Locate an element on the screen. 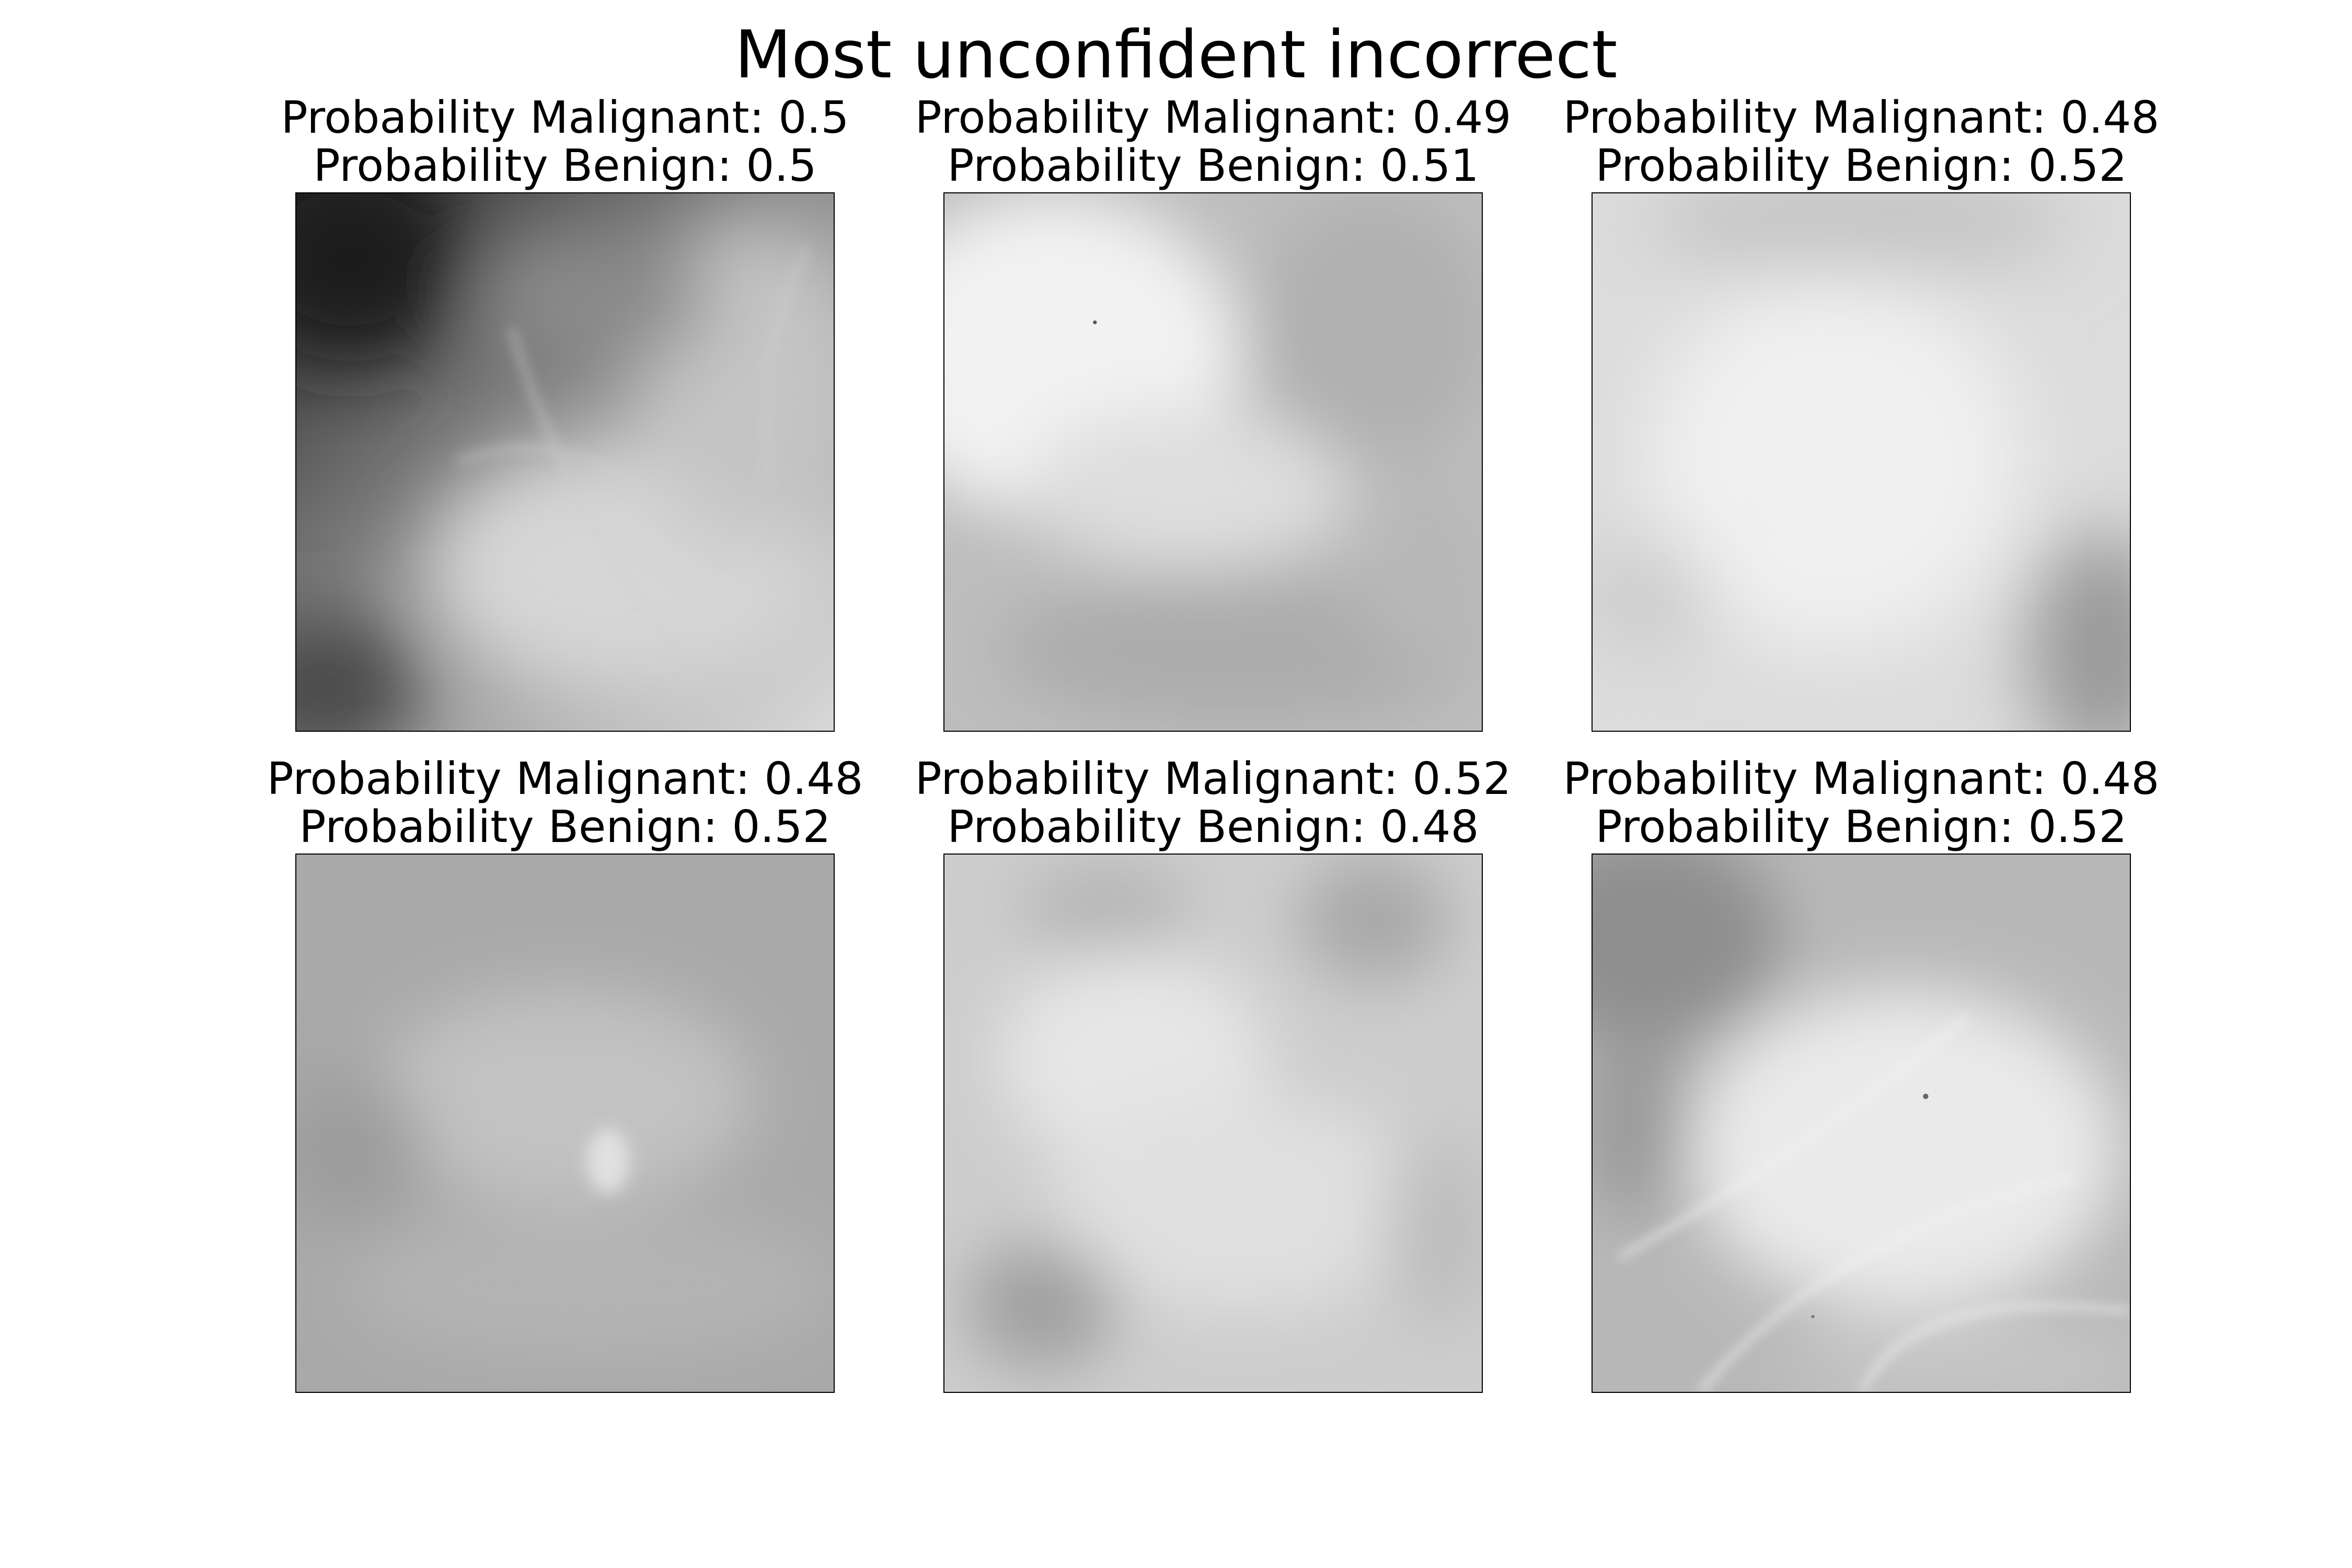 This screenshot has width=2352, height=1568. malignant-probability-label: Probability Malignant: 0.5 is located at coordinates (565, 118).